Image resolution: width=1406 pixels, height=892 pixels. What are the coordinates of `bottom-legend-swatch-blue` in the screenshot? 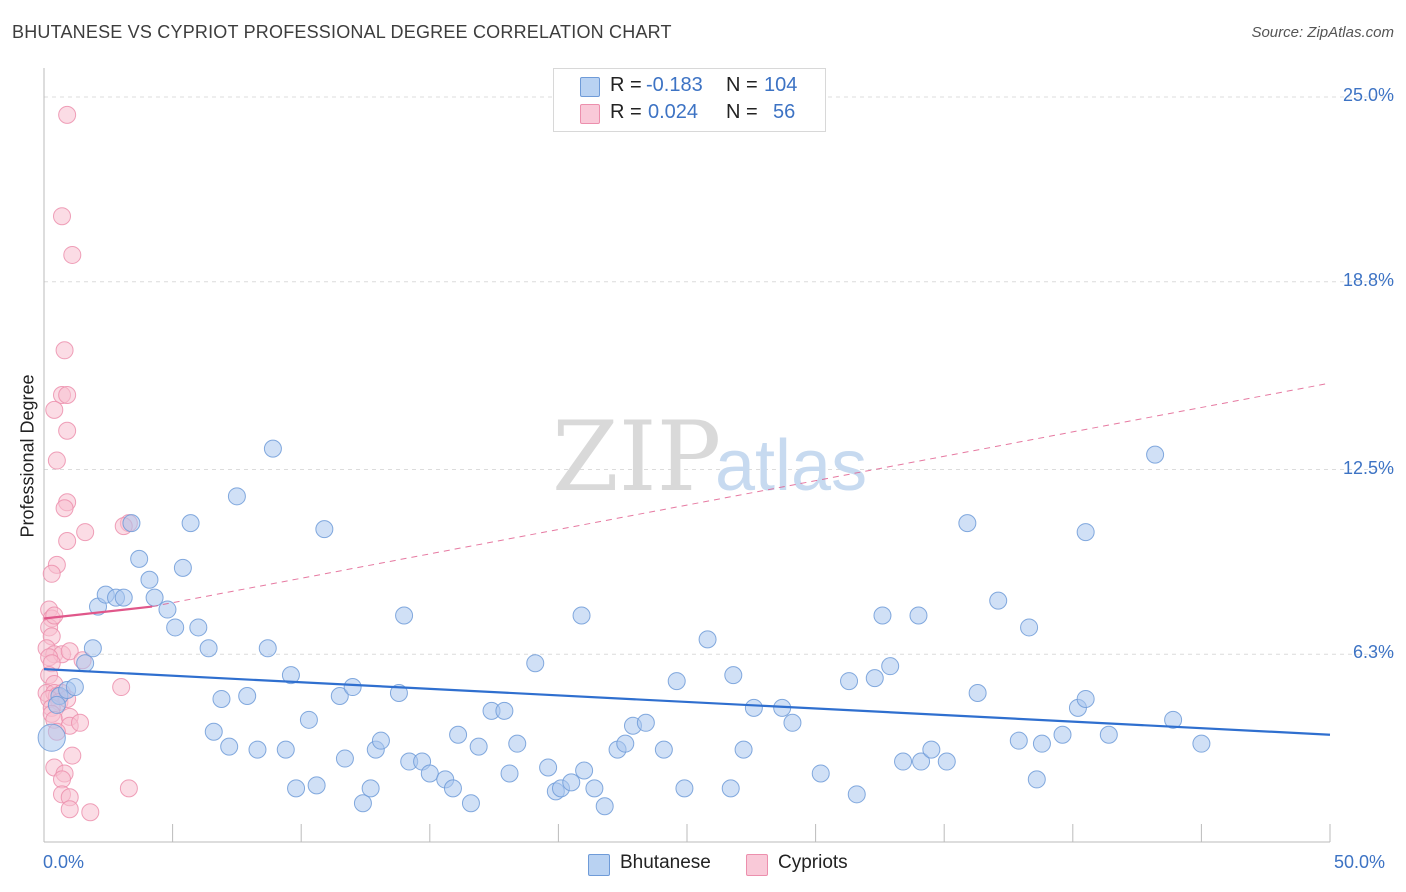 It's located at (599, 865).